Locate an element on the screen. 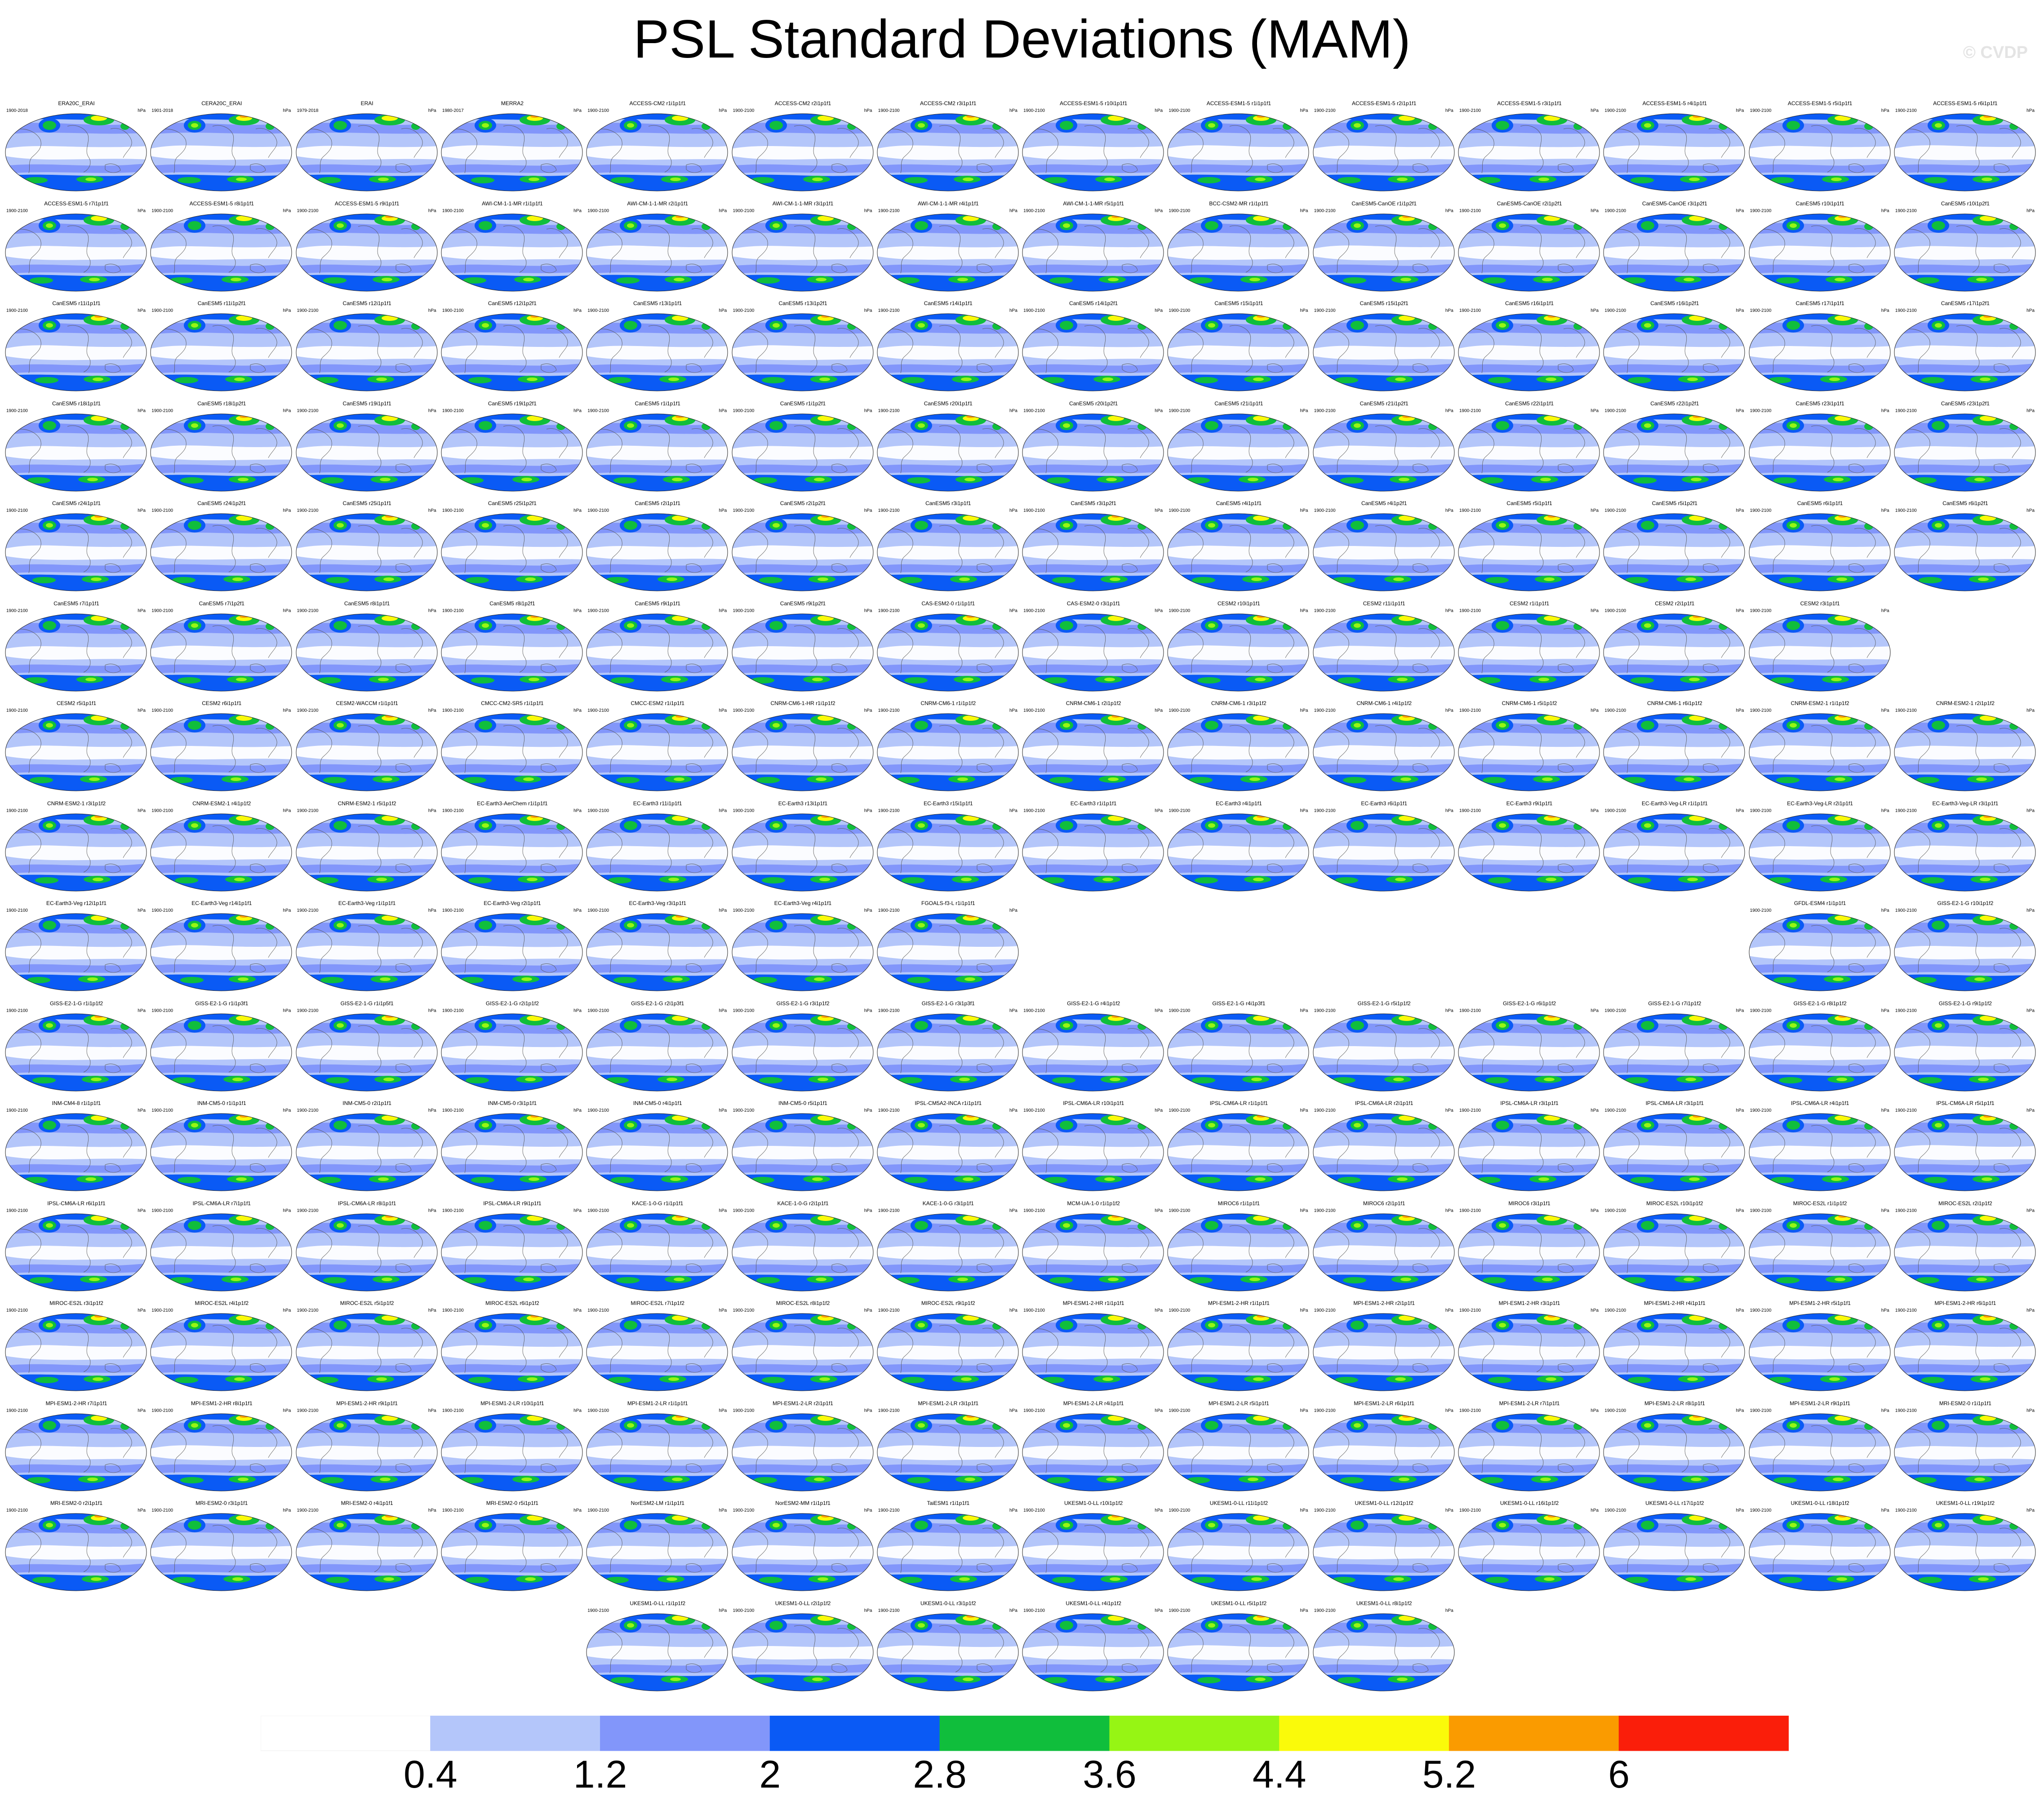 This screenshot has width=2044, height=1806. panel-title: ACCESS-CM2 r2i1p1f1 is located at coordinates (802, 103).